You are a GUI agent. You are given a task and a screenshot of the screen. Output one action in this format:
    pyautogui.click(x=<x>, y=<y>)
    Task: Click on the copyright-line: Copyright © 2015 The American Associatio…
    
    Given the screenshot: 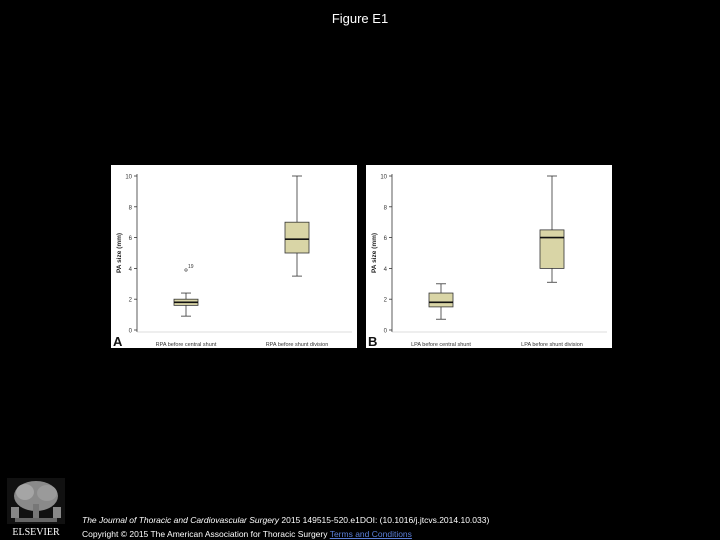 What is the action you would take?
    pyautogui.click(x=247, y=534)
    